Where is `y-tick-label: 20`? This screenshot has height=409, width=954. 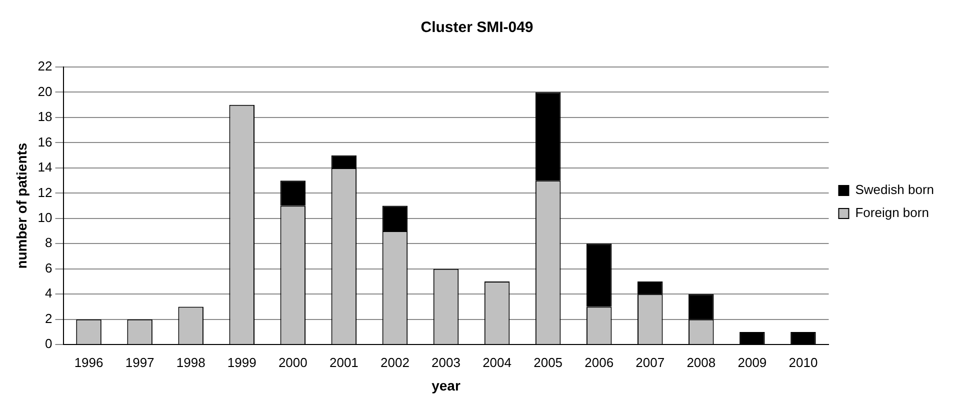
y-tick-label: 20 is located at coordinates (45, 91).